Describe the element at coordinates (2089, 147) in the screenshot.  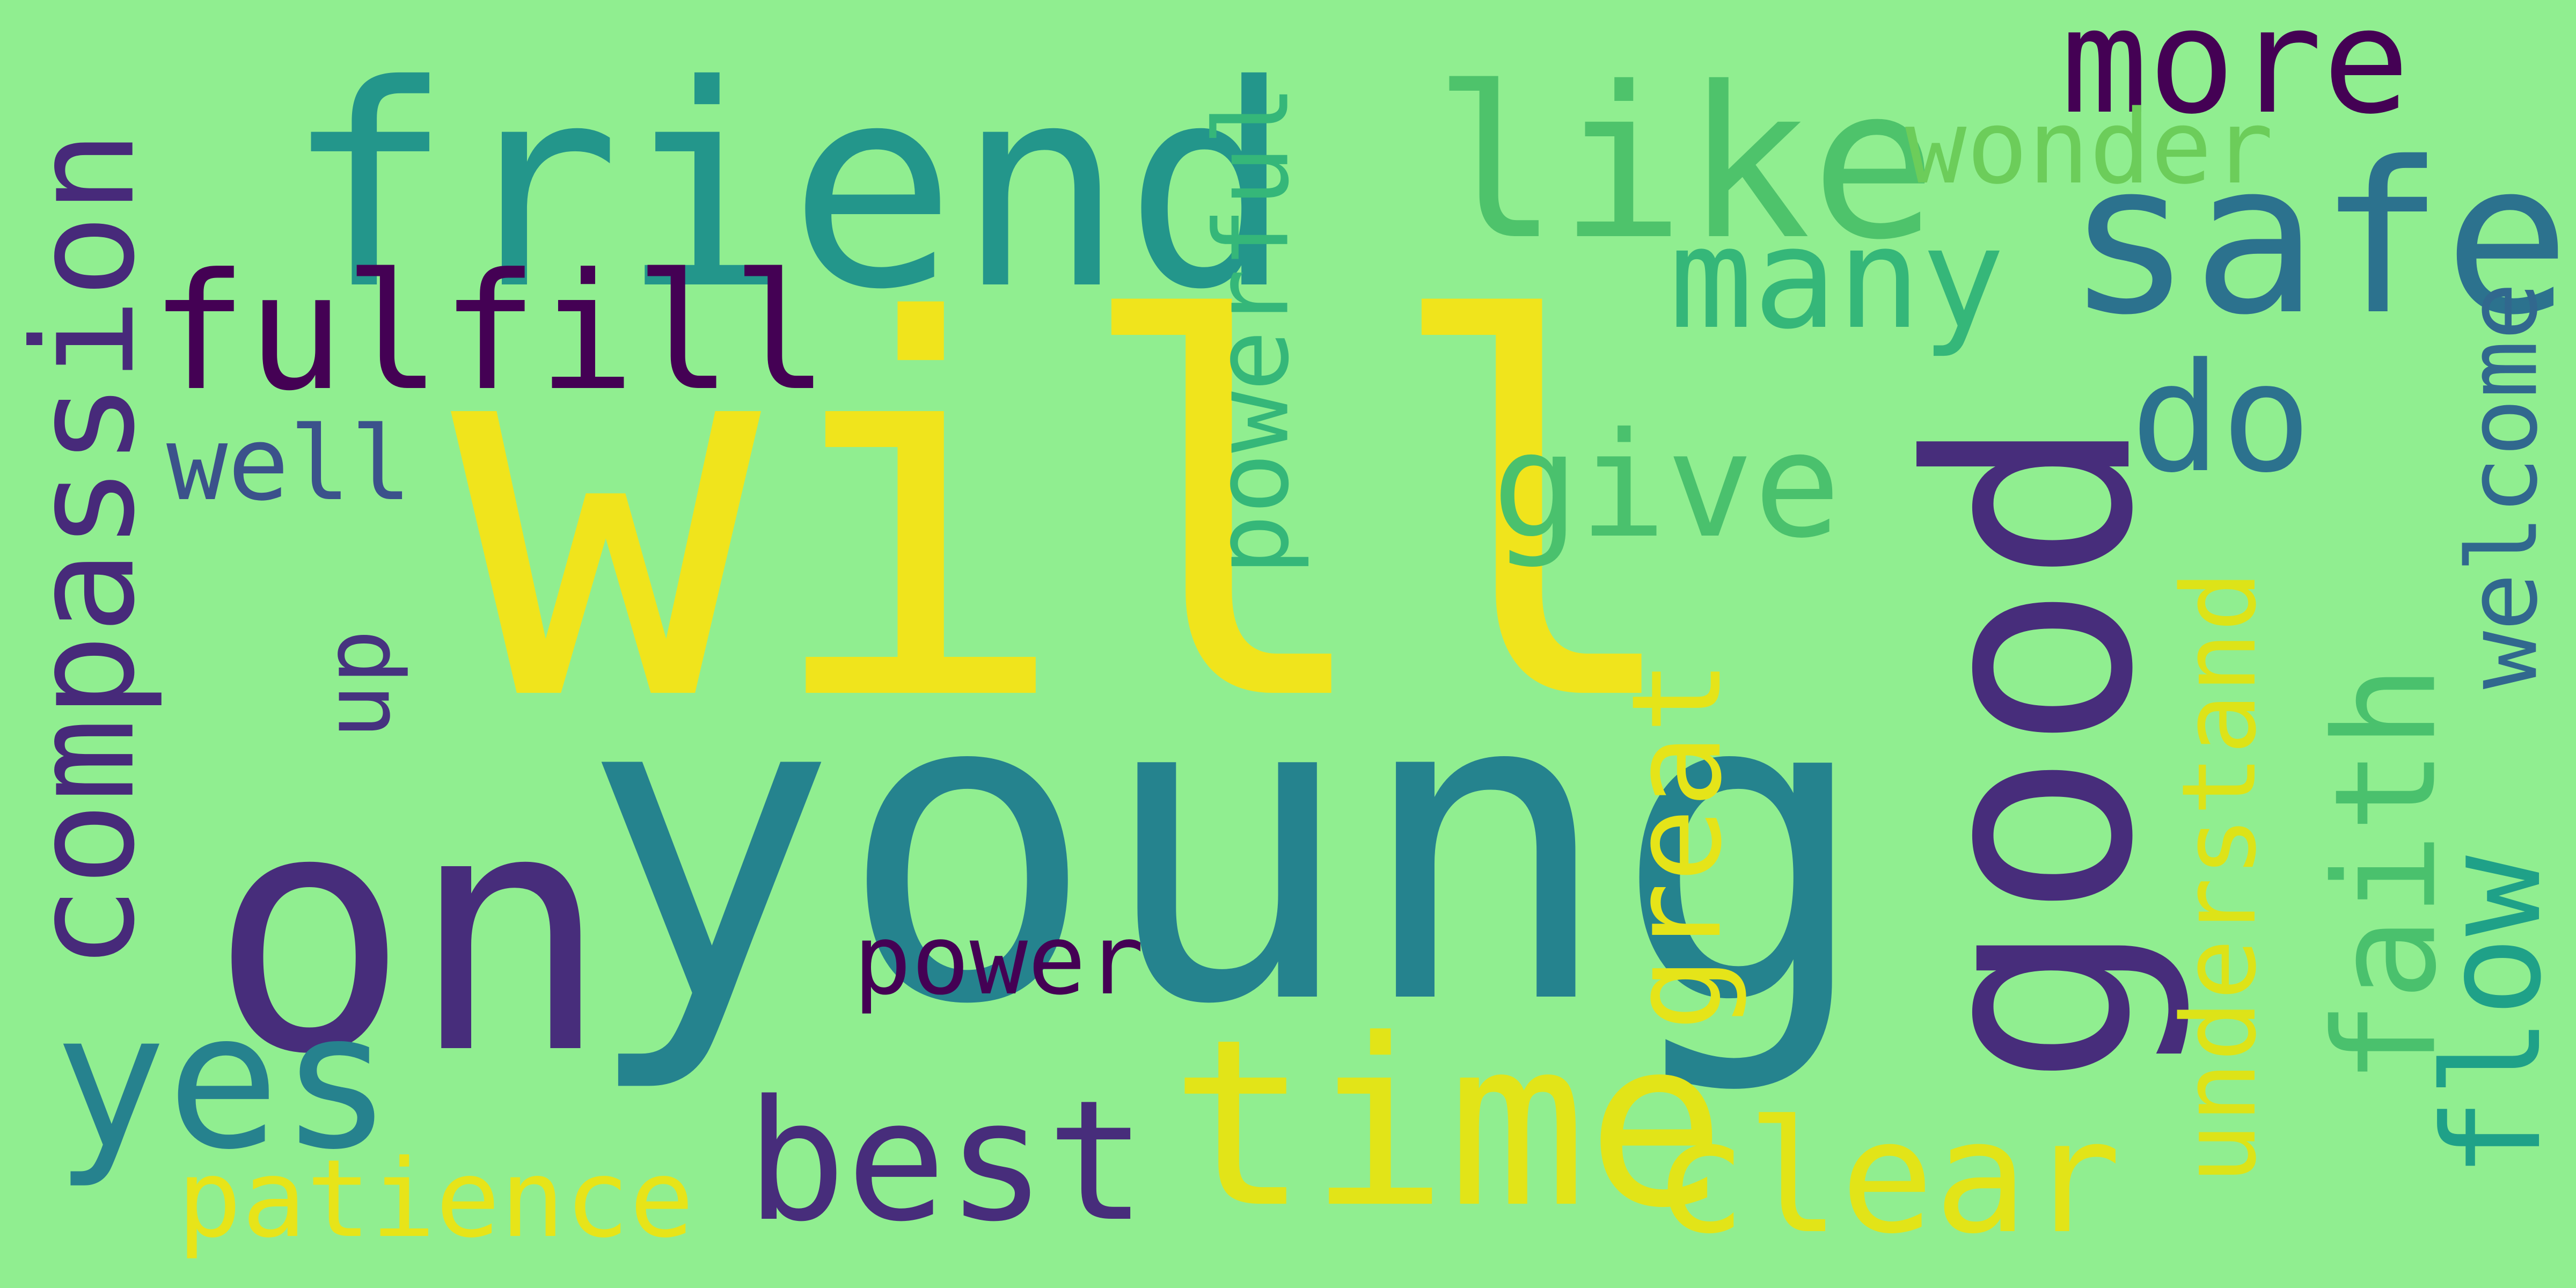
I see `word-wonder: wonder` at that location.